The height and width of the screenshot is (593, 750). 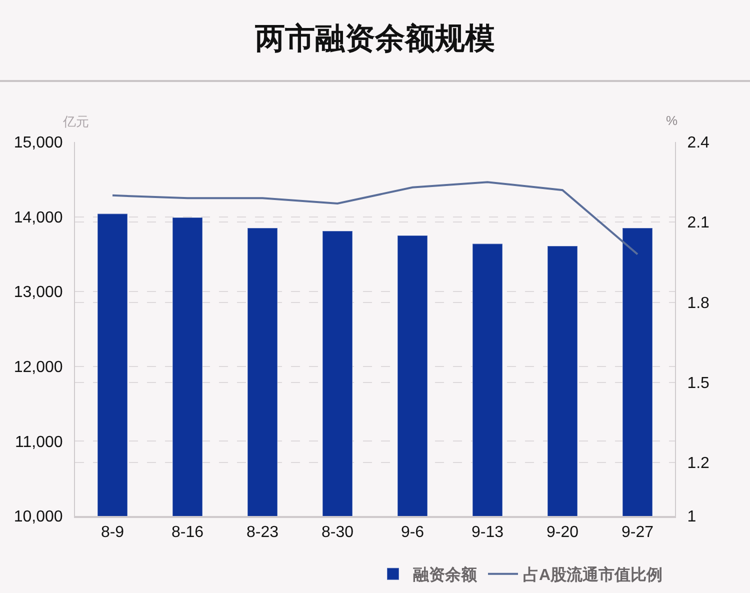 What do you see at coordinates (487, 533) in the screenshot?
I see `x-tick-label: 9-13` at bounding box center [487, 533].